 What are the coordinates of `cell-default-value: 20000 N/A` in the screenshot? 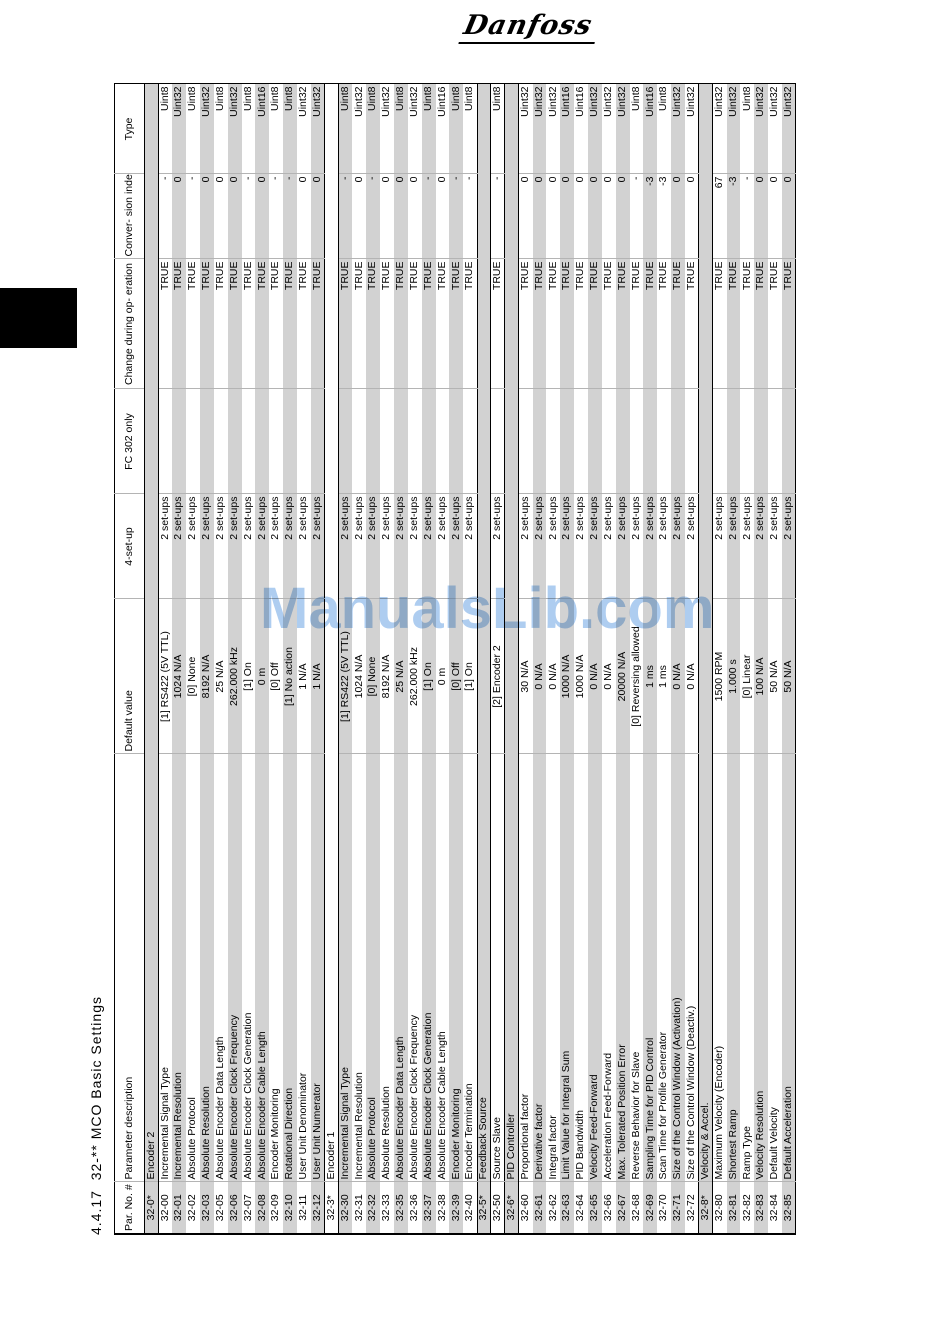 It's located at (622, 676).